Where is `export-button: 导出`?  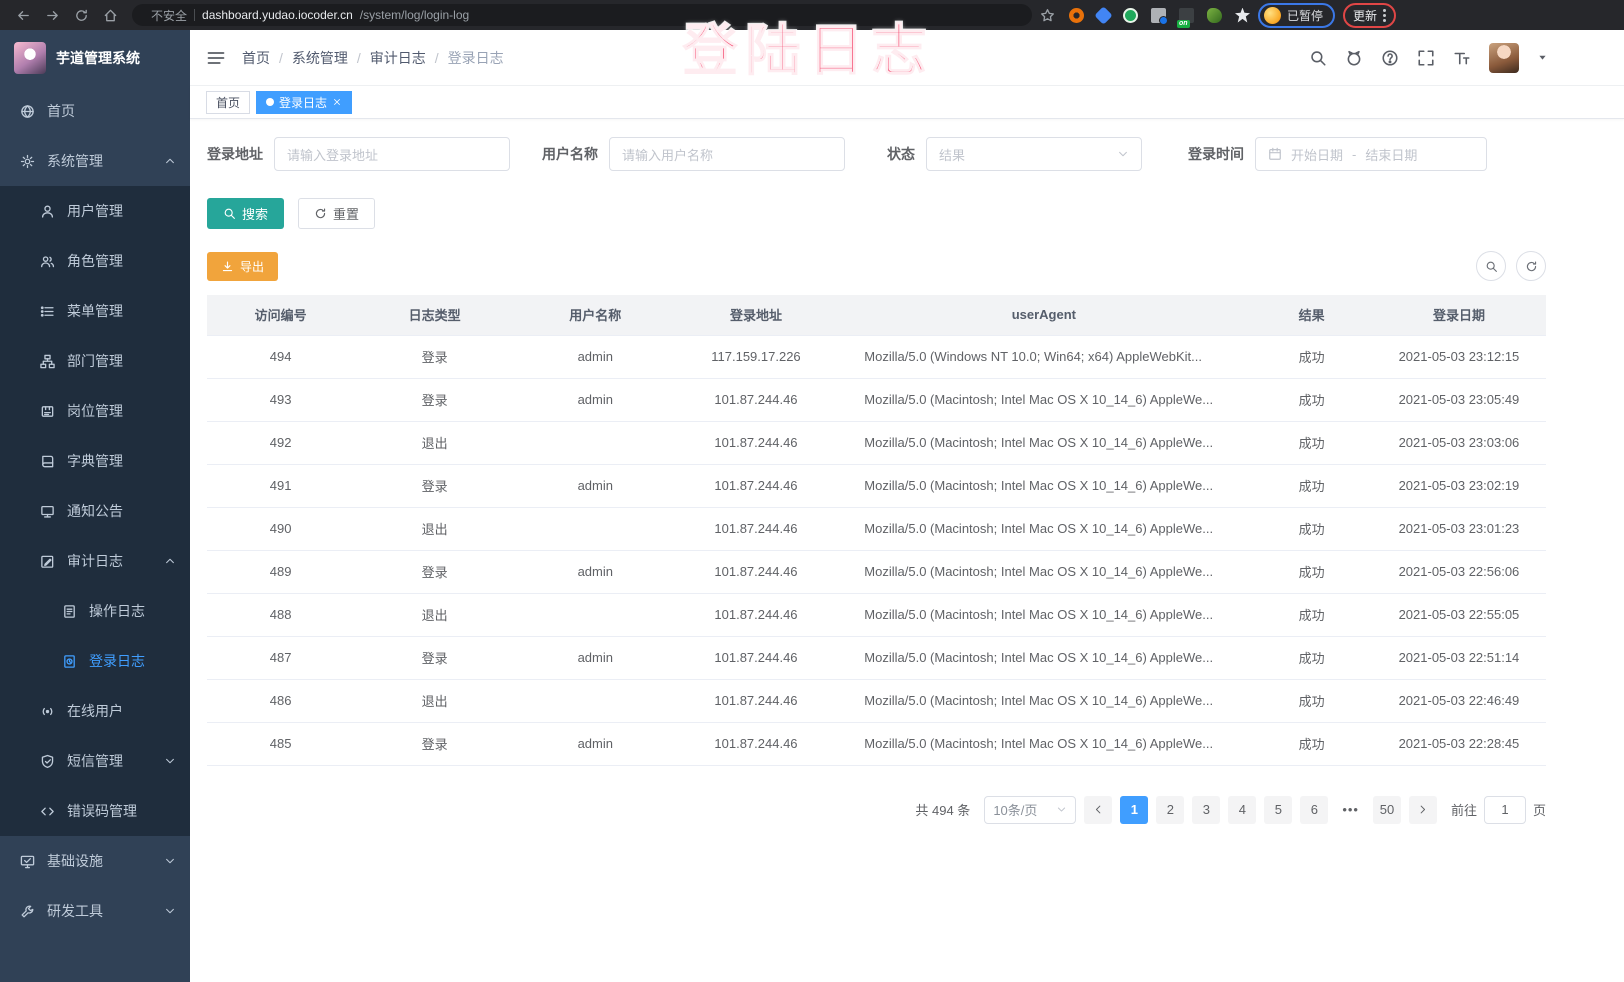
export-button: 导出 is located at coordinates (243, 266).